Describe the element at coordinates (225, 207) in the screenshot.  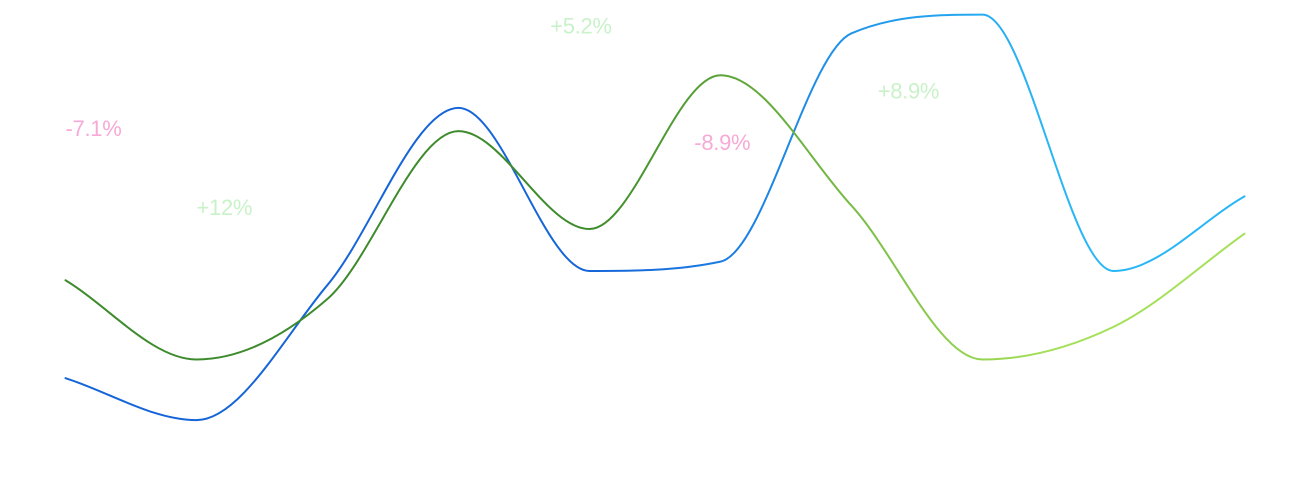
I see `change-annotation-label: +12%` at that location.